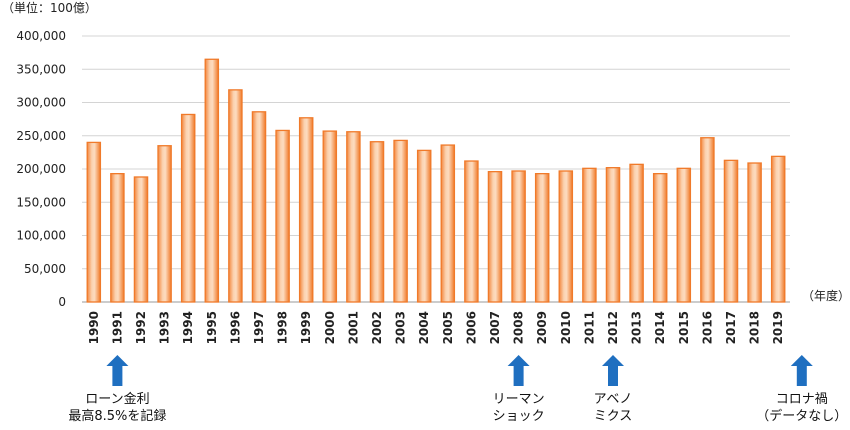 This screenshot has height=430, width=850. Describe the element at coordinates (41, 103) in the screenshot. I see `y-tick-label: 300,000` at that location.